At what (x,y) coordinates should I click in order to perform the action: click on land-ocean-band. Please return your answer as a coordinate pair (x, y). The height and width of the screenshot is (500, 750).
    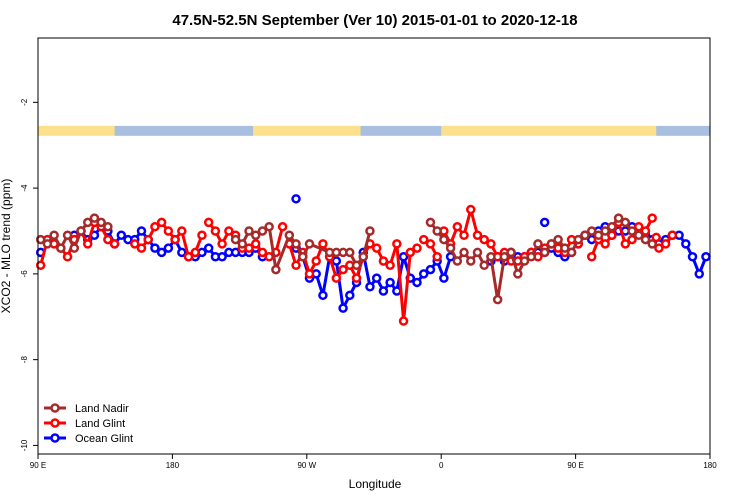
    Looking at the image, I should click on (374, 130).